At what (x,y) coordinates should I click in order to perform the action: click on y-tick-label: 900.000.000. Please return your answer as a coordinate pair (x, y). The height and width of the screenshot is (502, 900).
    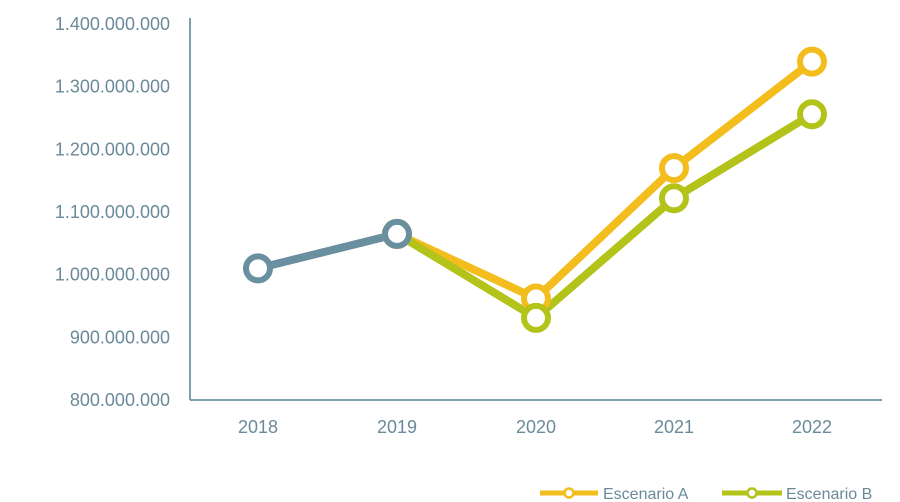
    Looking at the image, I should click on (120, 337).